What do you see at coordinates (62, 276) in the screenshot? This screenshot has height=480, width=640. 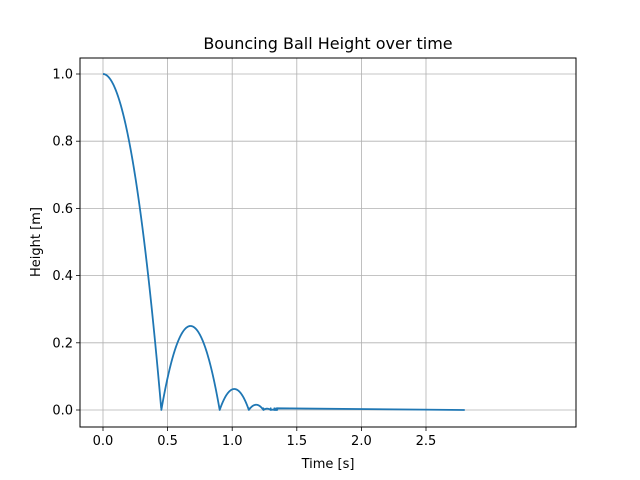 I see `y-tick-label: 0.4` at bounding box center [62, 276].